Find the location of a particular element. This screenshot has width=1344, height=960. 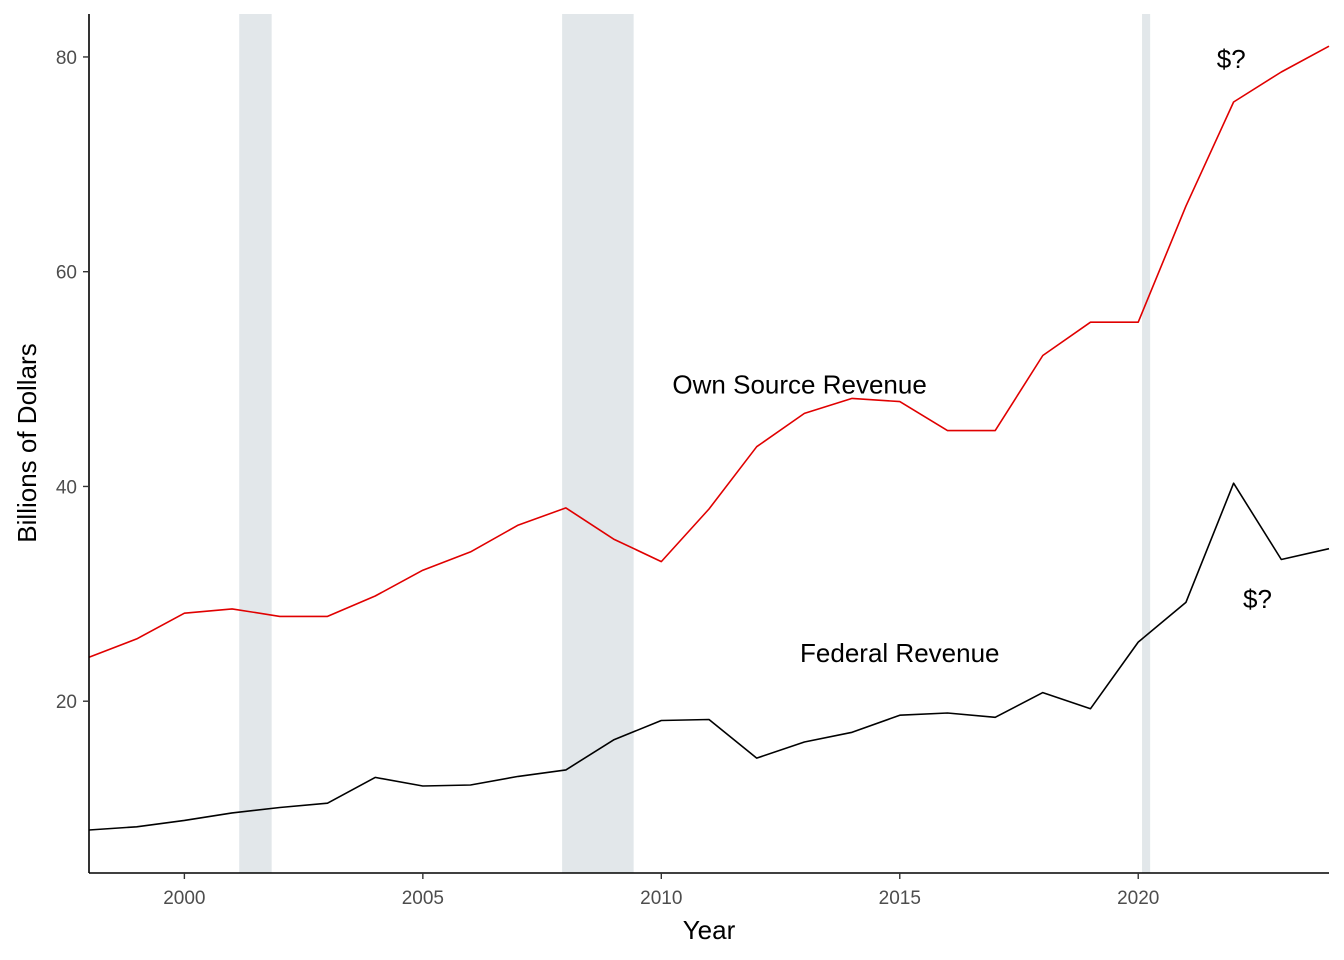

y-tick-label: 20 is located at coordinates (66, 702).